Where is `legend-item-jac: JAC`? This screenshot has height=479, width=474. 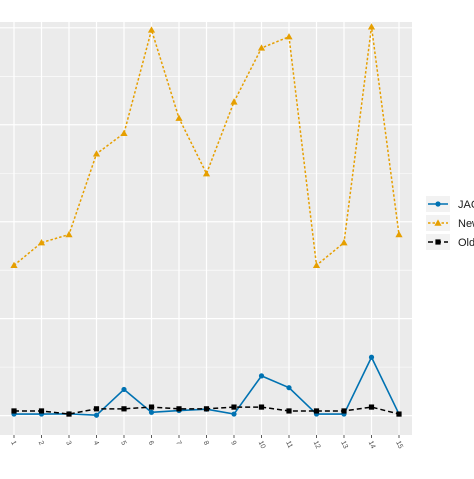 legend-item-jac: JAC is located at coordinates (450, 204).